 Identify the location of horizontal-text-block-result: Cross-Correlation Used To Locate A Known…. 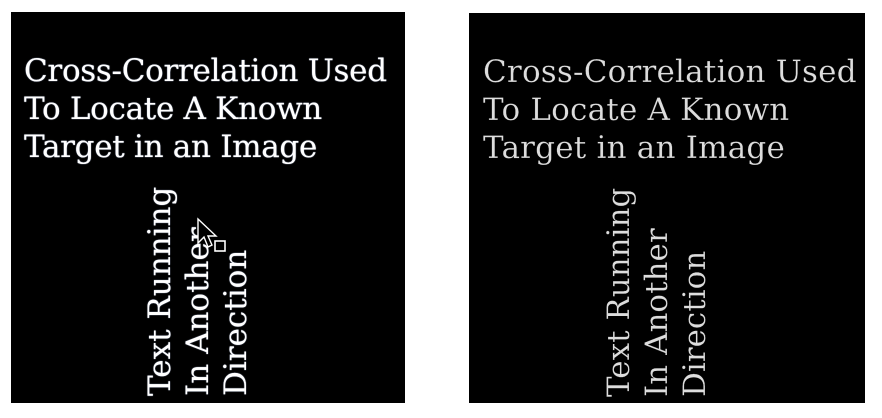
(670, 110).